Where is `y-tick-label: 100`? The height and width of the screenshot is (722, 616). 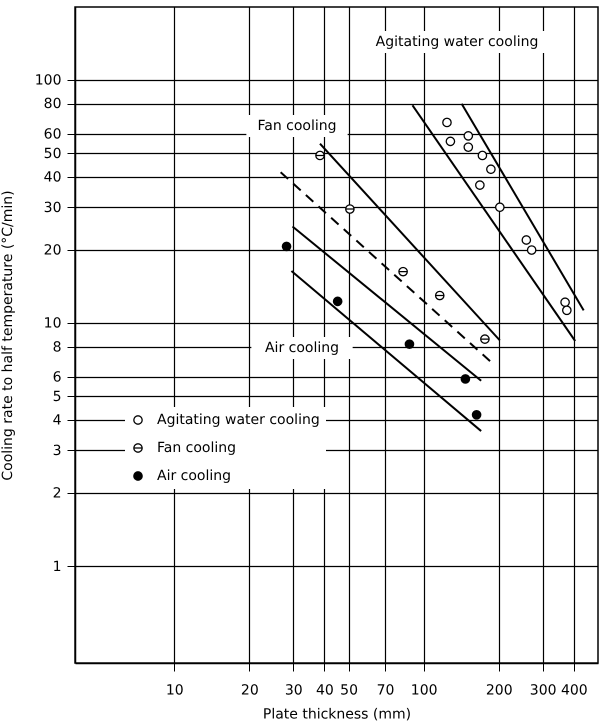 y-tick-label: 100 is located at coordinates (48, 80).